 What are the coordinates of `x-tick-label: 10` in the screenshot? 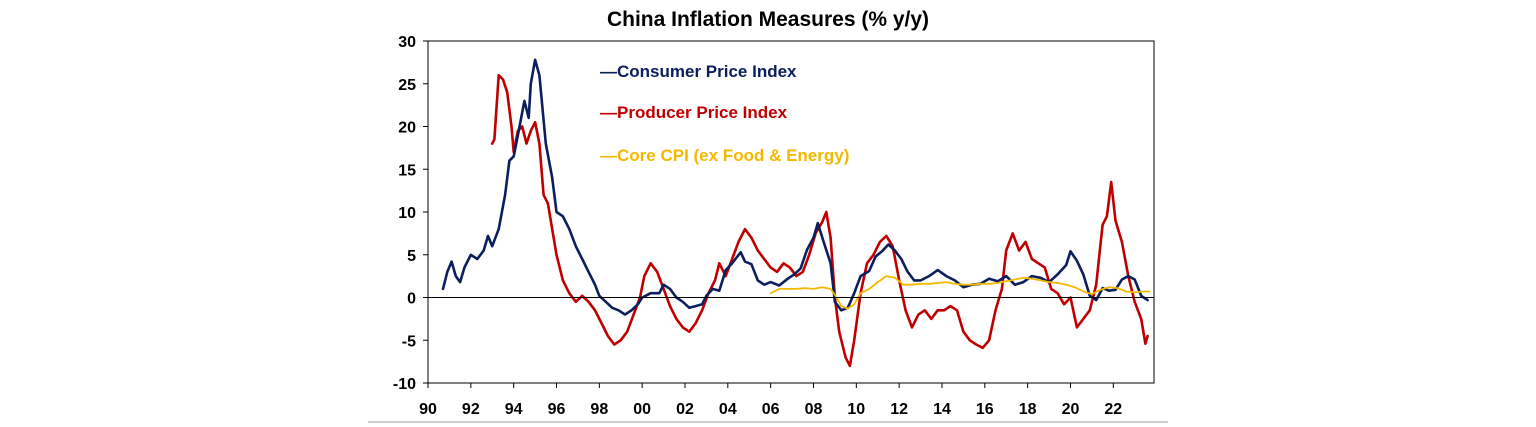 It's located at (856, 409).